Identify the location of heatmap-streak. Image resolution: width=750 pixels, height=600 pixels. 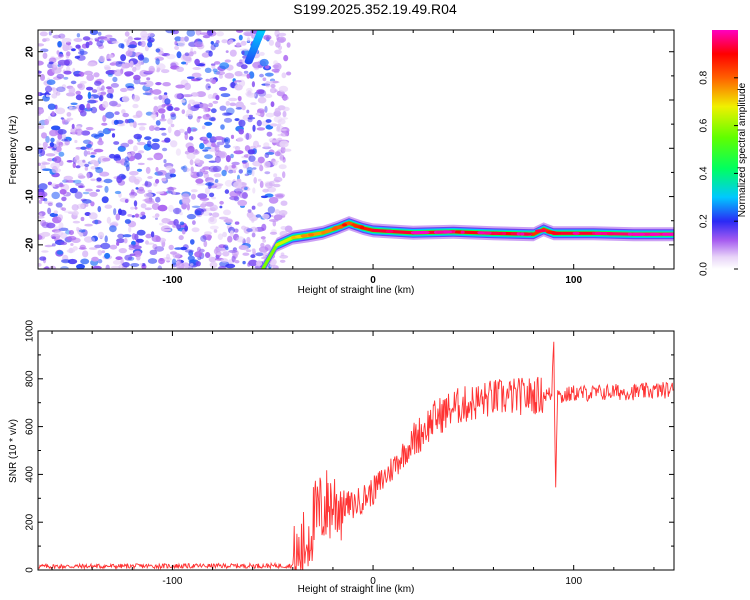
(265, 23).